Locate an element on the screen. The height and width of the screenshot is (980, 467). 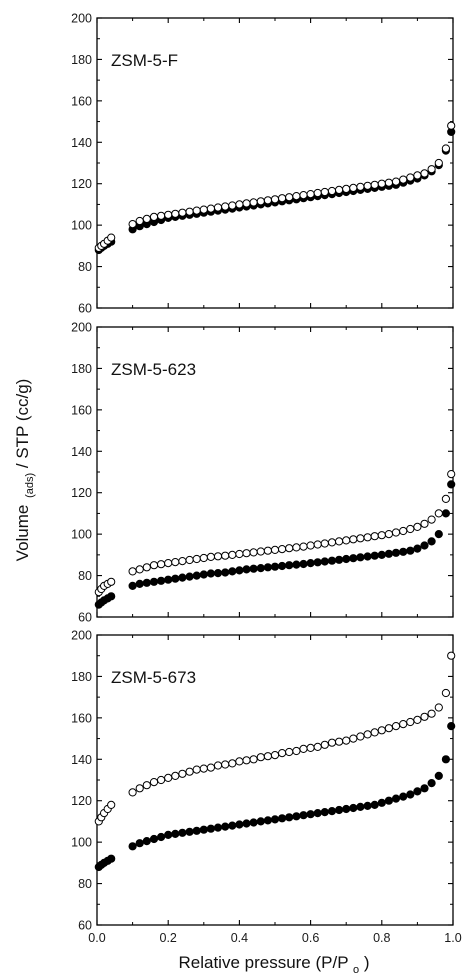
y-tick-label: 60 is located at coordinates (85, 309).